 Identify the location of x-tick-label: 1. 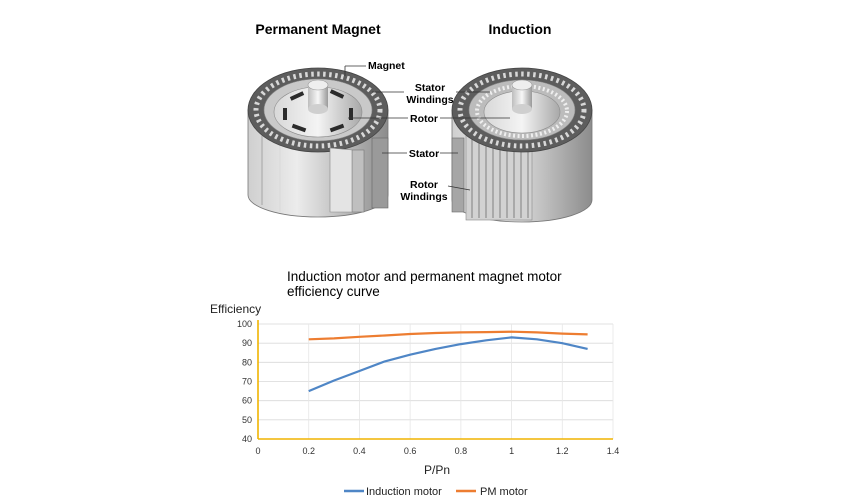
(511, 451).